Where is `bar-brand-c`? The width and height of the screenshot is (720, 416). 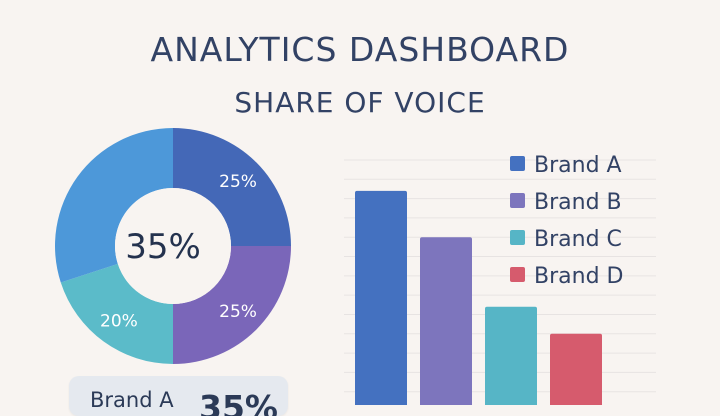
bar-brand-c is located at coordinates (511, 355).